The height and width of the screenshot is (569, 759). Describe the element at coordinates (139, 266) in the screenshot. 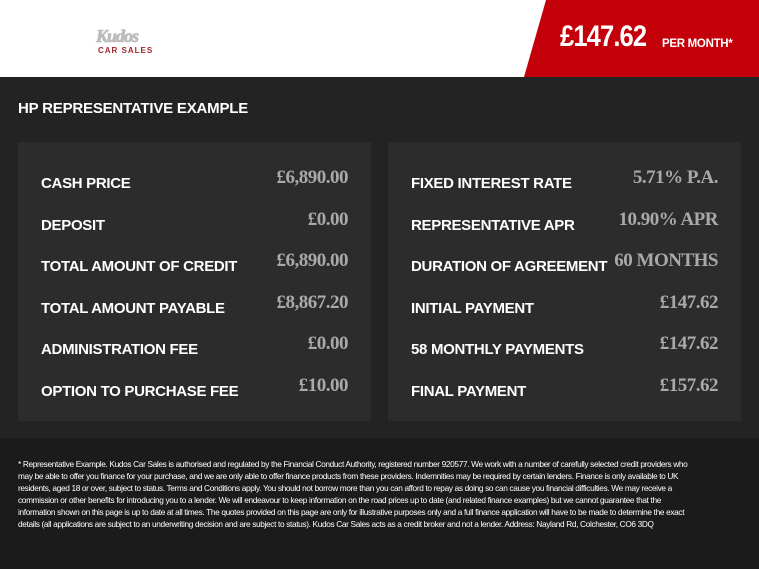

I see `row-label: TOTAL AMOUNT OF CREDIT` at that location.